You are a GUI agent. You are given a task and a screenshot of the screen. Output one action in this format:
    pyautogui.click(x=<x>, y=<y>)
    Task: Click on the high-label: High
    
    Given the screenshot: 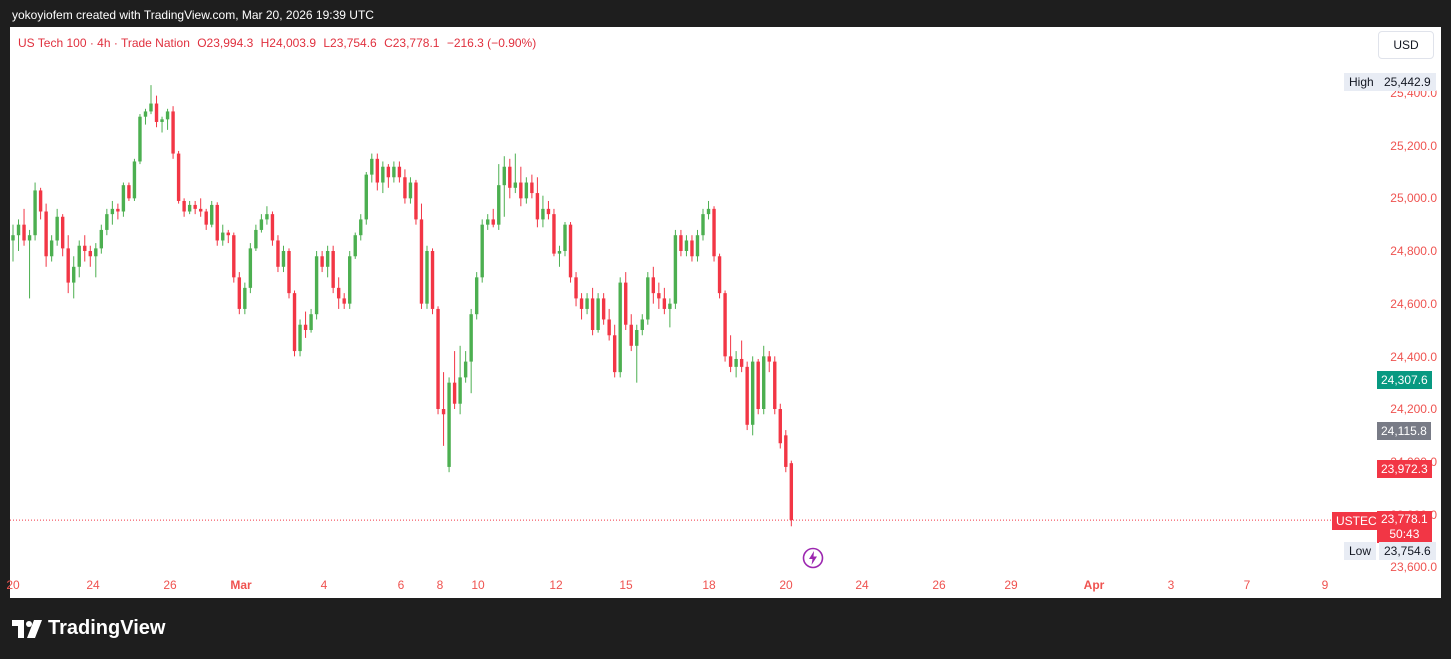 What is the action you would take?
    pyautogui.click(x=1361, y=82)
    